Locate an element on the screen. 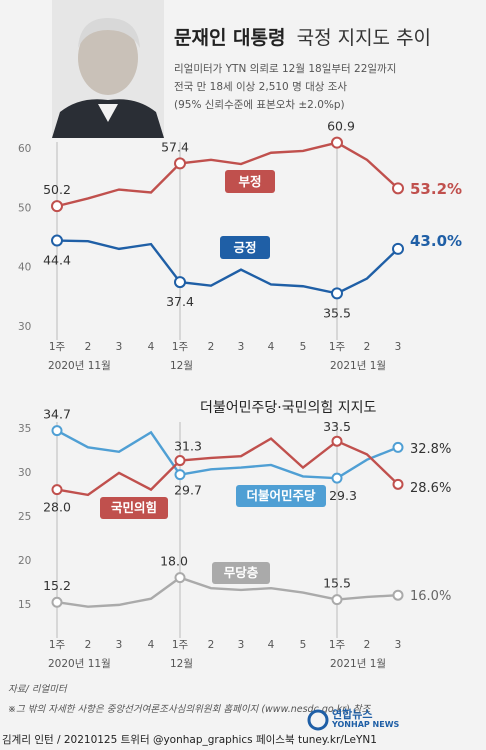  survey-info-3: (95% 신뢰수준에 표본오차 ±2.0%p) is located at coordinates (259, 105).